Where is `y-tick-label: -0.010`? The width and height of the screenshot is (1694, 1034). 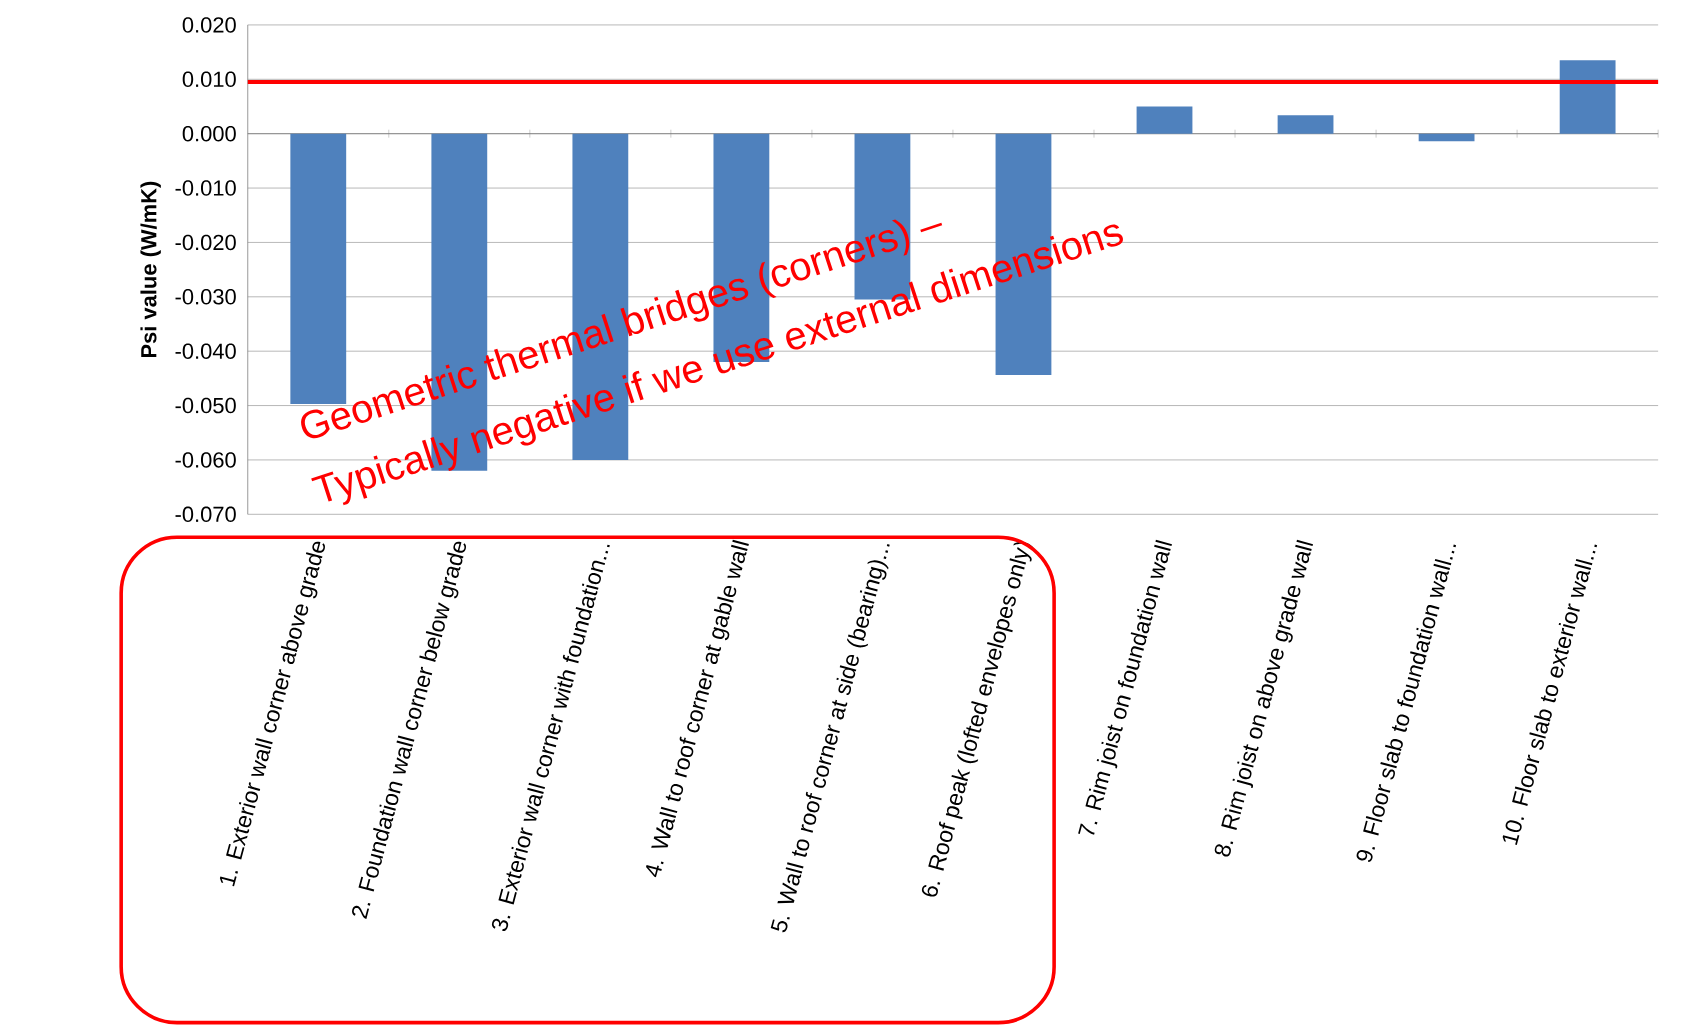 y-tick-label: -0.010 is located at coordinates (205, 188).